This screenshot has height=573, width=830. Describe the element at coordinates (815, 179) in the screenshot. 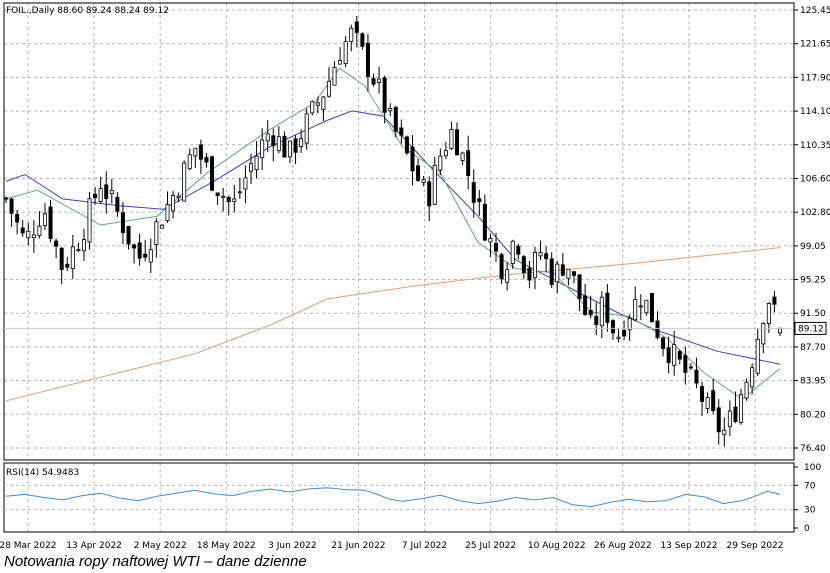

I see `y-tick-label: 106.60` at that location.